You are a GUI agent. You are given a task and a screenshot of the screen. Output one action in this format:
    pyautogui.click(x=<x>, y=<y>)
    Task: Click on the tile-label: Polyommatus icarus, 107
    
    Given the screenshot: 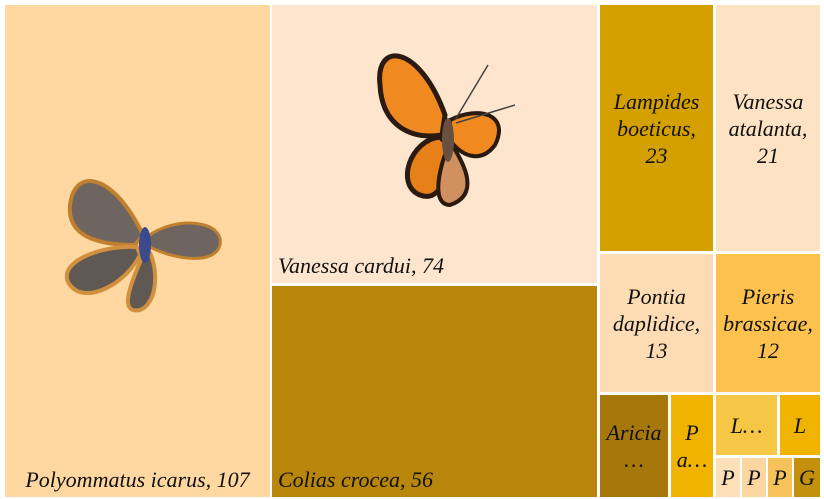 What is the action you would take?
    pyautogui.click(x=137, y=479)
    